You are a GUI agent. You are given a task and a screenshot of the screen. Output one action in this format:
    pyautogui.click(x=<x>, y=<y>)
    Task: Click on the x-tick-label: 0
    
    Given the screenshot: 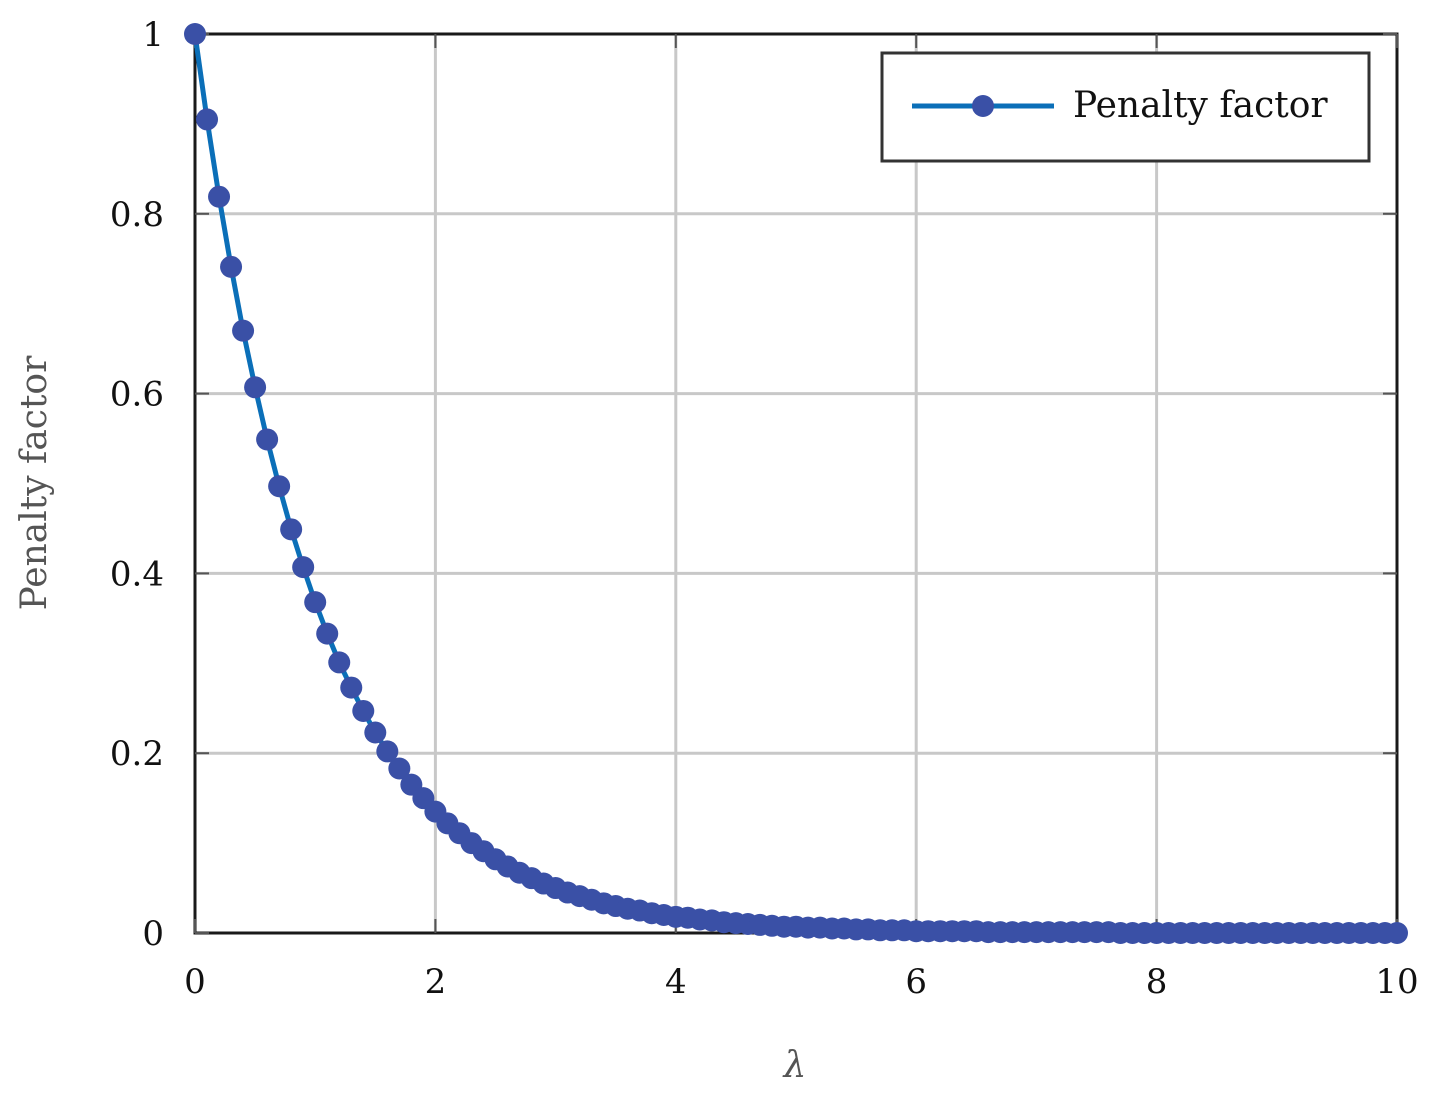 What is the action you would take?
    pyautogui.click(x=195, y=982)
    